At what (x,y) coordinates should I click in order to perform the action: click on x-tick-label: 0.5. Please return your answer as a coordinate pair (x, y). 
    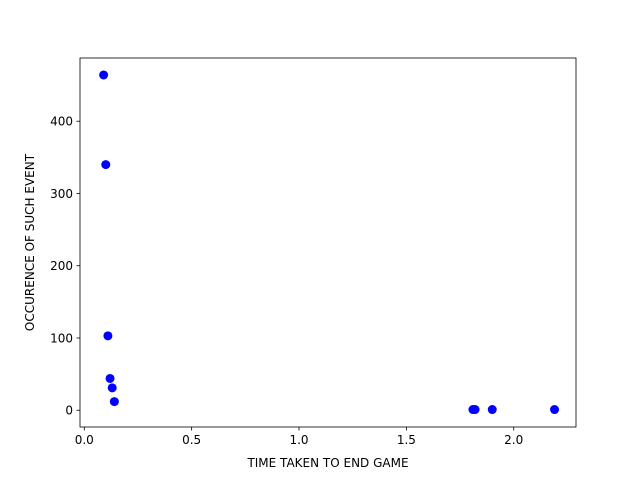
    Looking at the image, I should click on (191, 440).